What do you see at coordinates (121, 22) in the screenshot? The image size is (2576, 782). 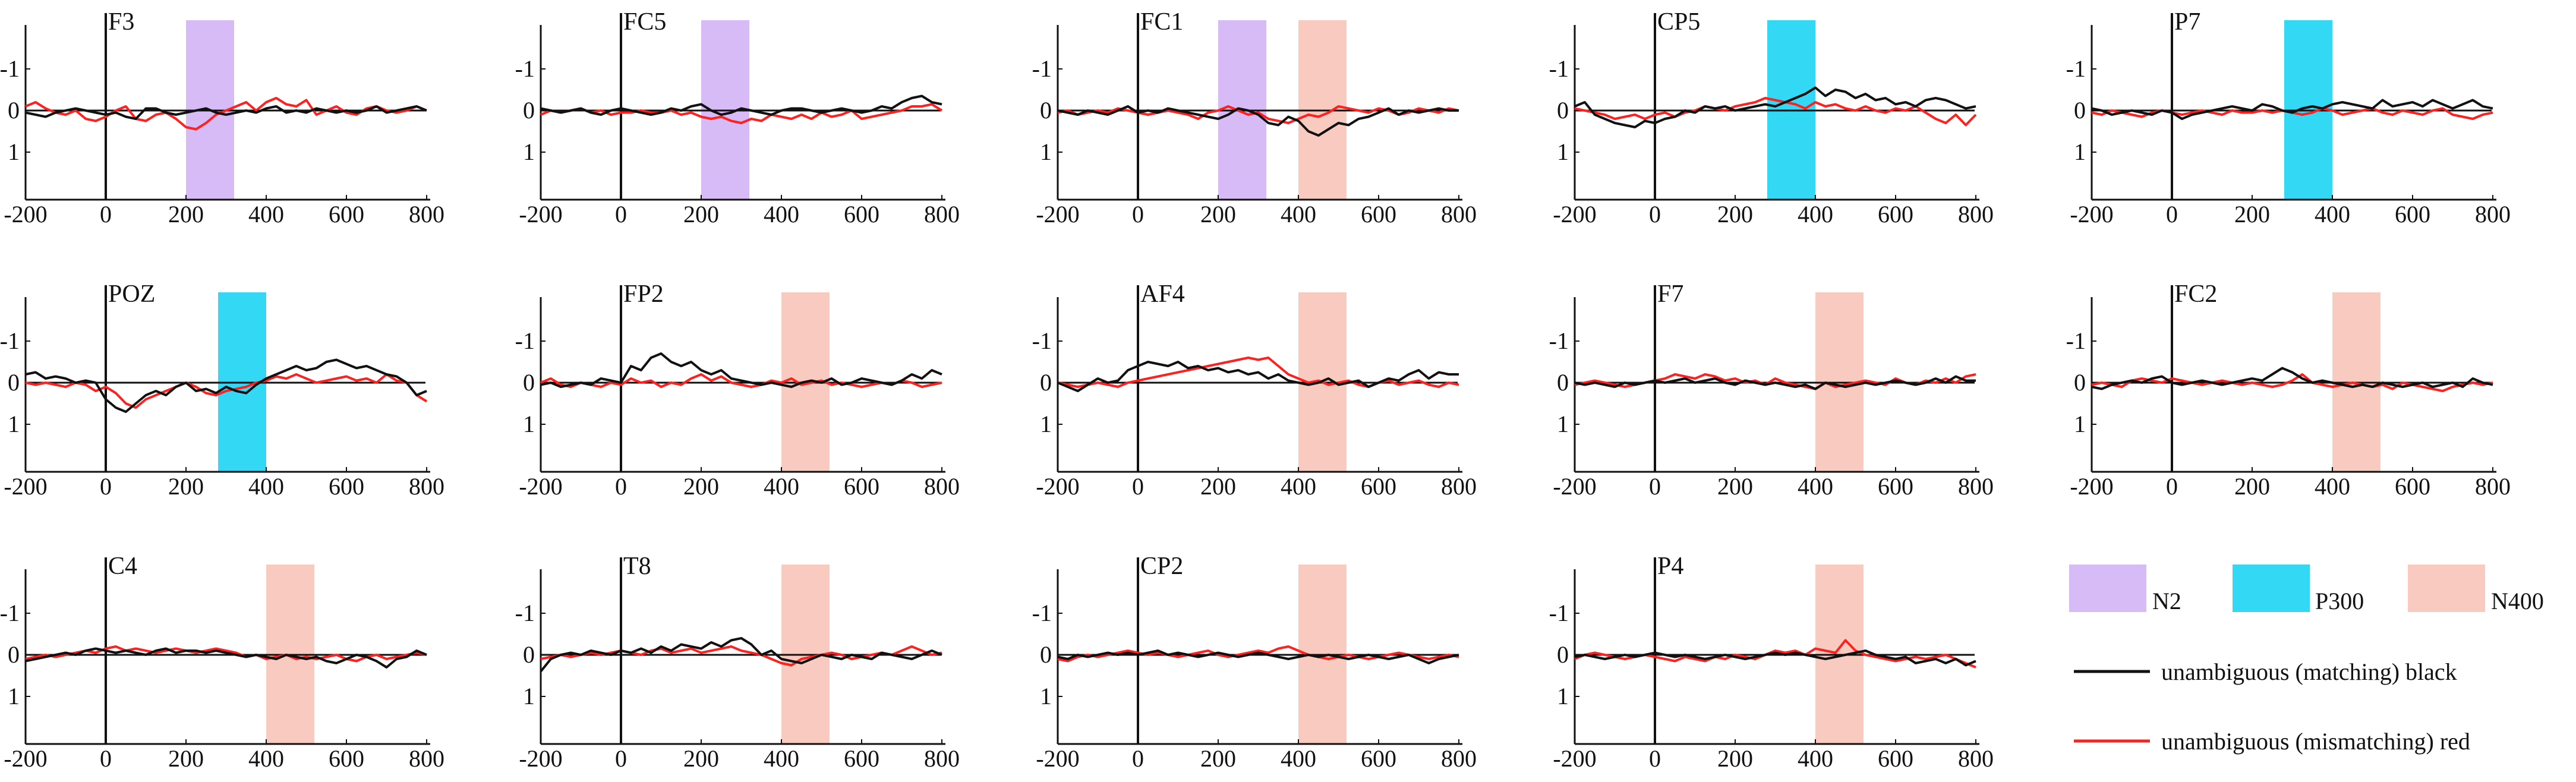 I see `electrode-label-f3: F3` at bounding box center [121, 22].